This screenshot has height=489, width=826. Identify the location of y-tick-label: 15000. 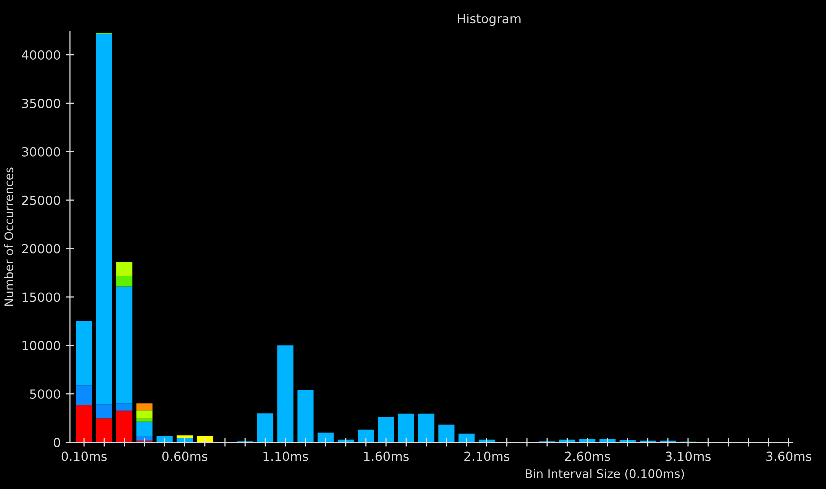
(41, 297).